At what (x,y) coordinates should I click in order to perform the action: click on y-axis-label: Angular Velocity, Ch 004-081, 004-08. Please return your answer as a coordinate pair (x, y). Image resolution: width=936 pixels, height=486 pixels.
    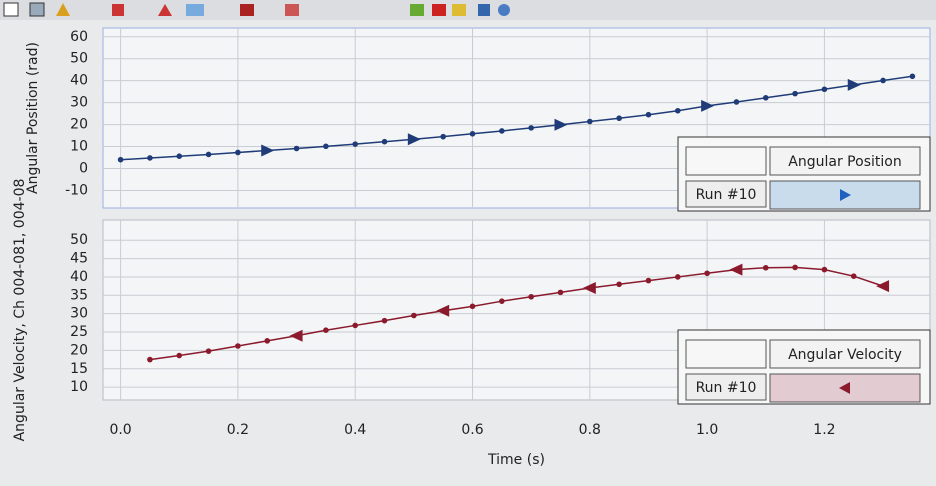
    Looking at the image, I should click on (20, 310).